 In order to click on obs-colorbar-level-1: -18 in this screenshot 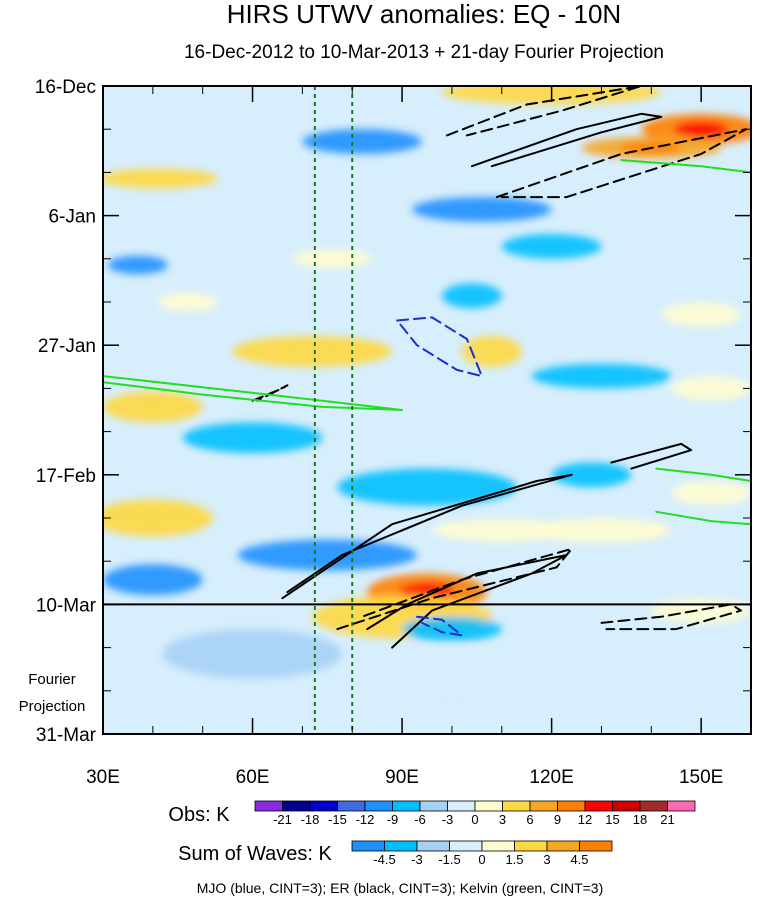, I will do `click(310, 819)`.